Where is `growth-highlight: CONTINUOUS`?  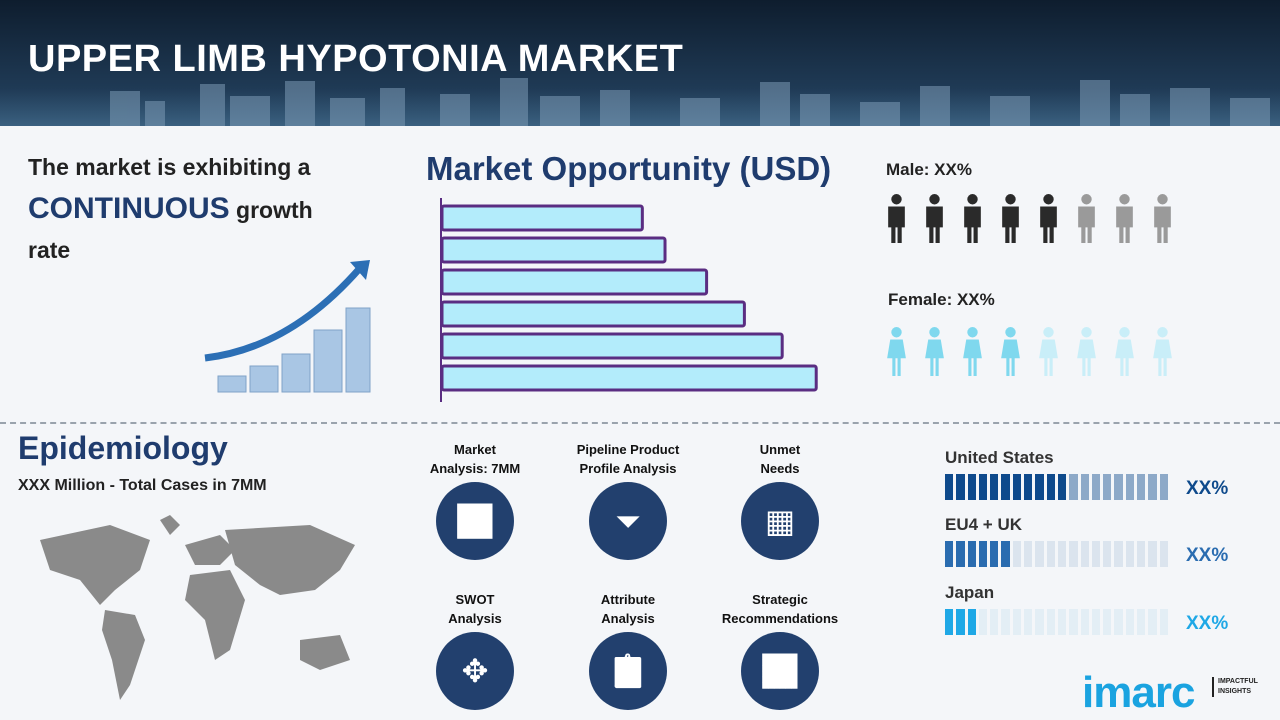 growth-highlight: CONTINUOUS is located at coordinates (129, 208).